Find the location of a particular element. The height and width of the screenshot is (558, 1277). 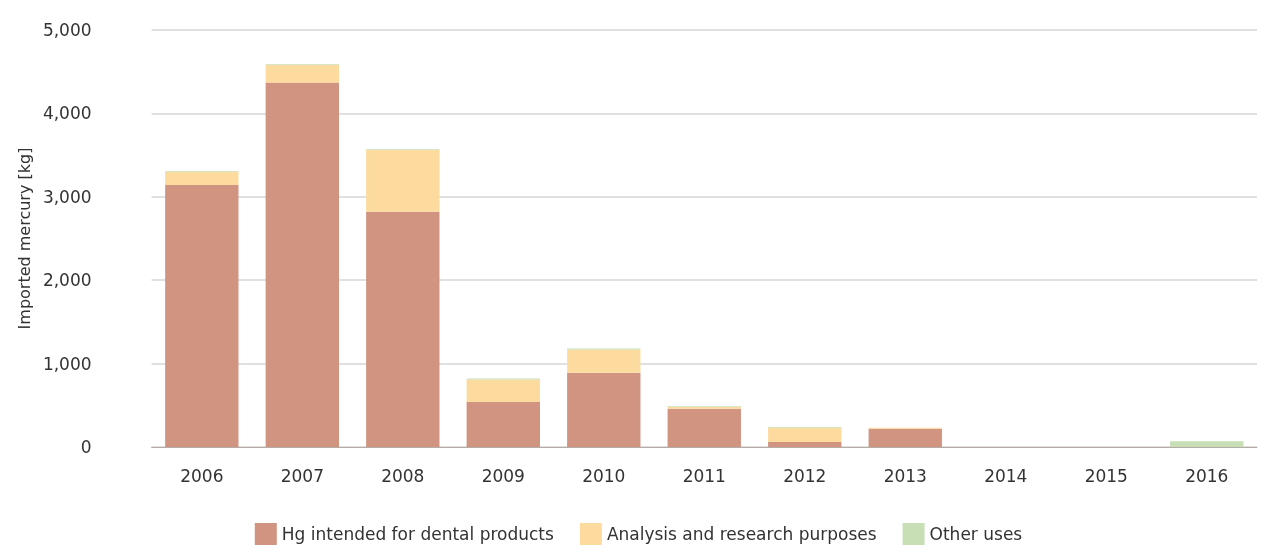

x-tick-label: 2015 is located at coordinates (1106, 475).